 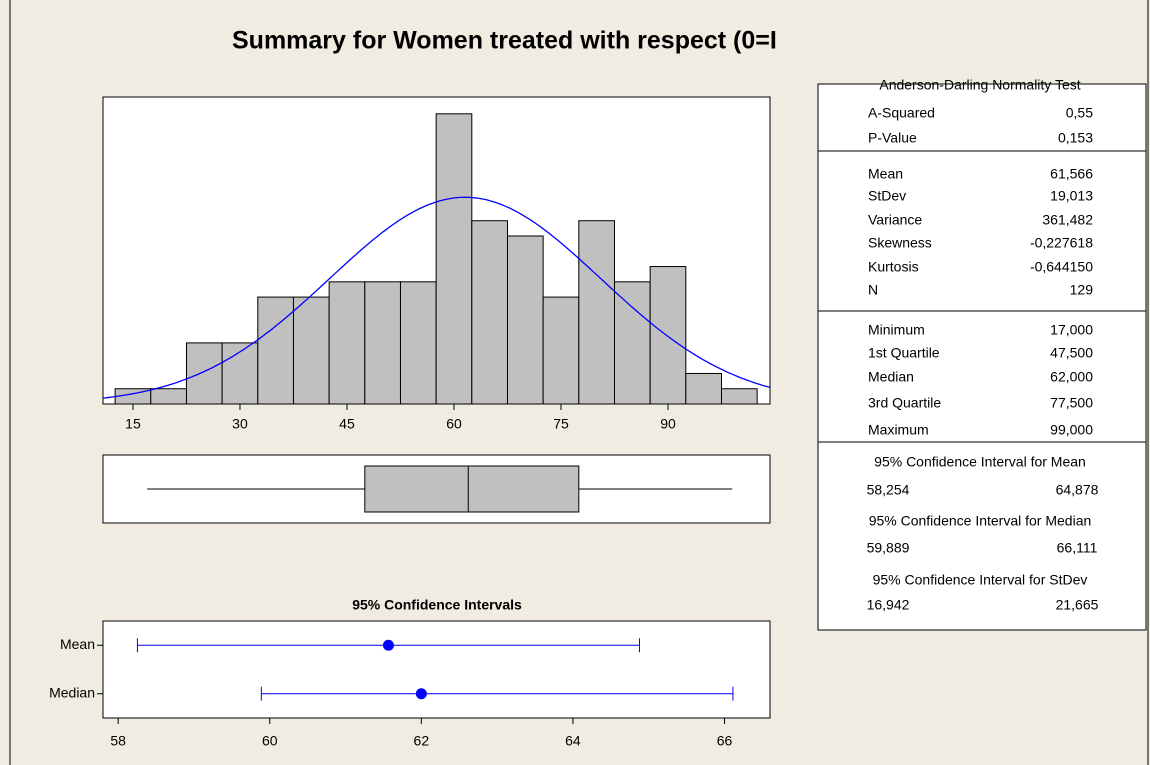 I want to click on x-tick-label: 75, so click(x=561, y=424).